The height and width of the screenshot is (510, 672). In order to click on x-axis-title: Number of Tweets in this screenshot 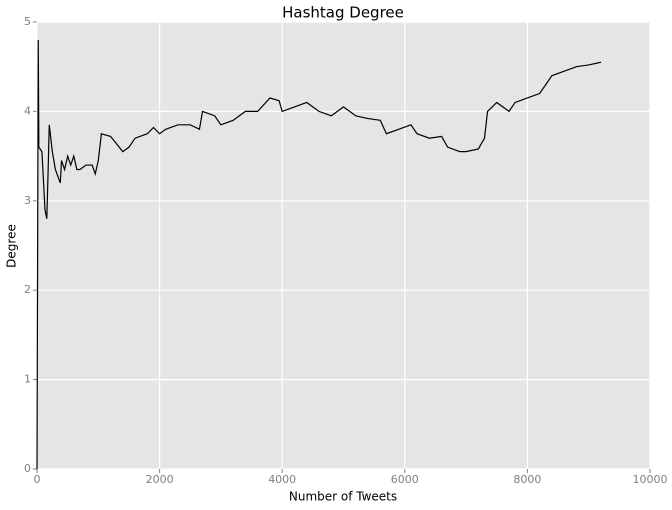, I will do `click(343, 497)`.